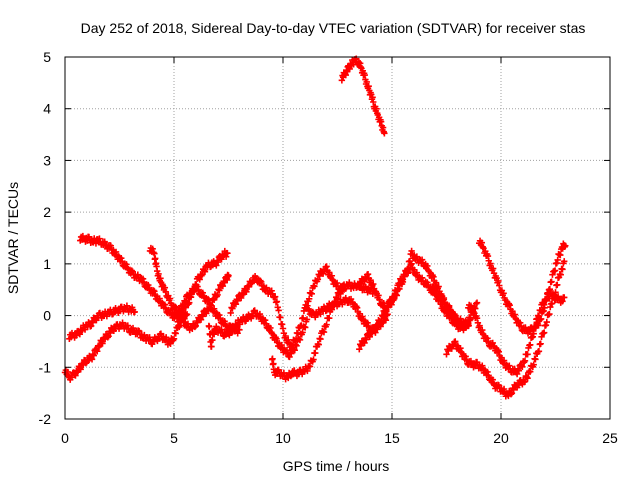 This screenshot has width=640, height=480. Describe the element at coordinates (47, 212) in the screenshot. I see `y-tick-label: 2` at that location.